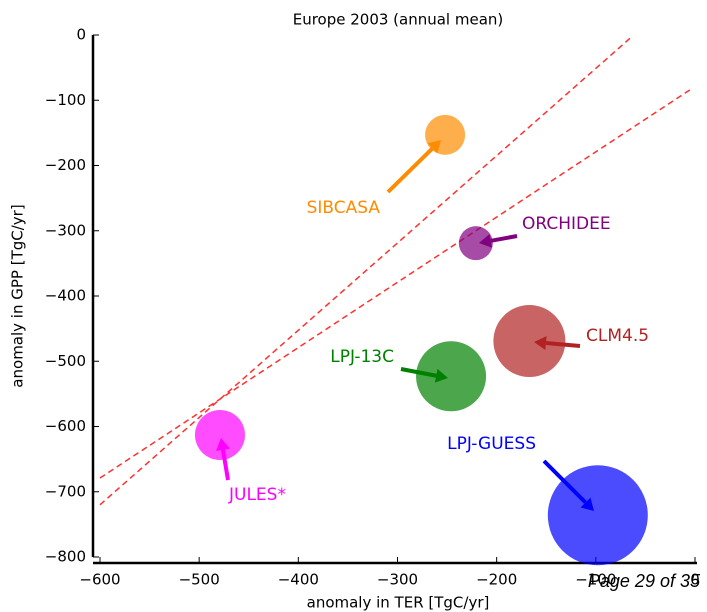 Image resolution: width=707 pixels, height=612 pixels. I want to click on x-tick-label: −200, so click(496, 580).